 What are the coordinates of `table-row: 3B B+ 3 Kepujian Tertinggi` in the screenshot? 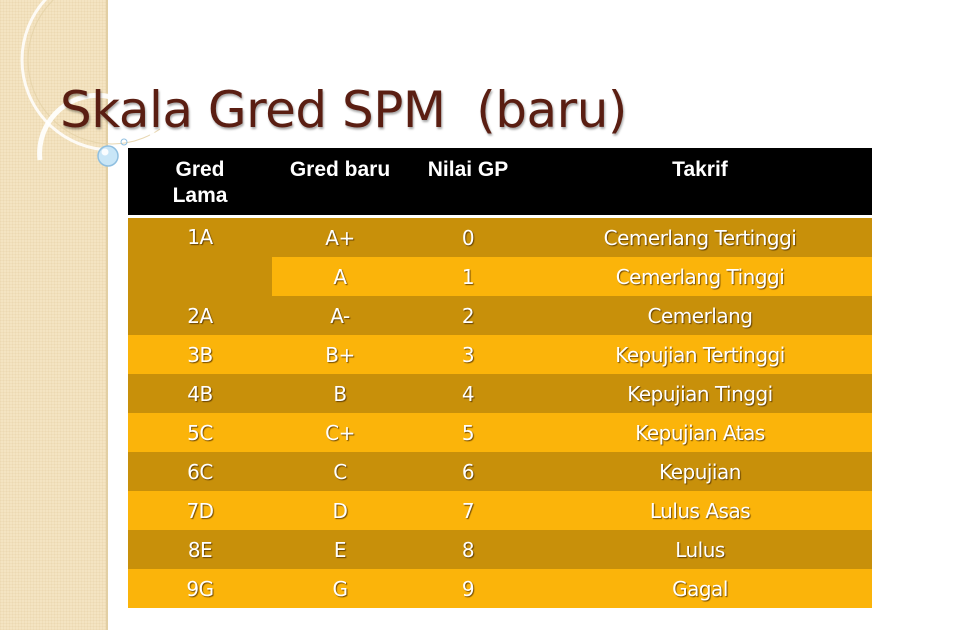 It's located at (500, 354).